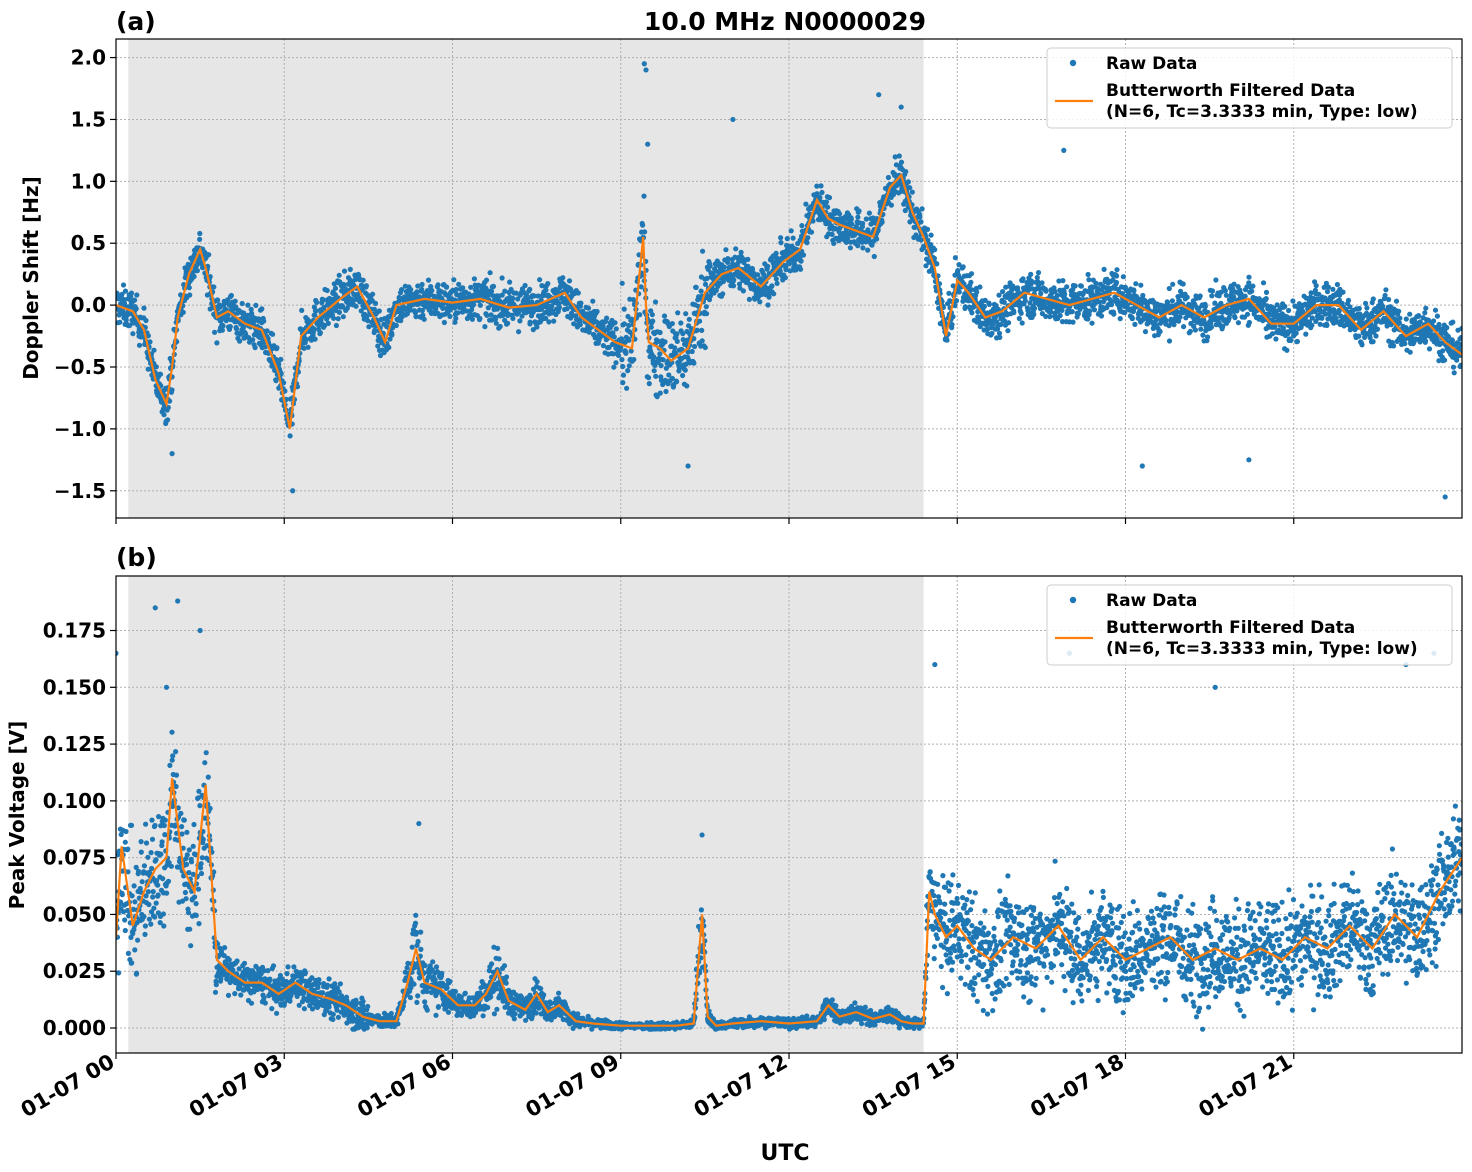  What do you see at coordinates (909, 1086) in the screenshot?
I see `x-tick-label: 01-07 15` at bounding box center [909, 1086].